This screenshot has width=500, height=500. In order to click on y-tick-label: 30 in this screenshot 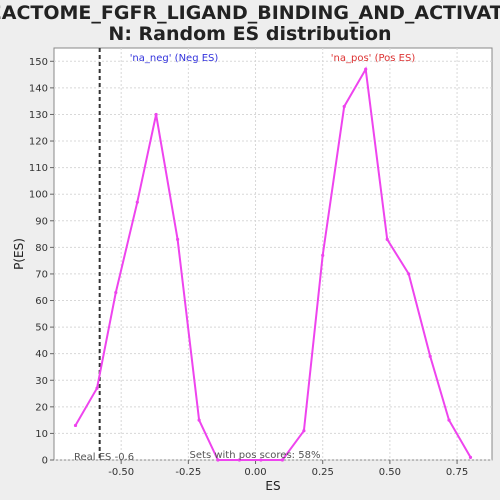, I will do `click(41, 381)`.